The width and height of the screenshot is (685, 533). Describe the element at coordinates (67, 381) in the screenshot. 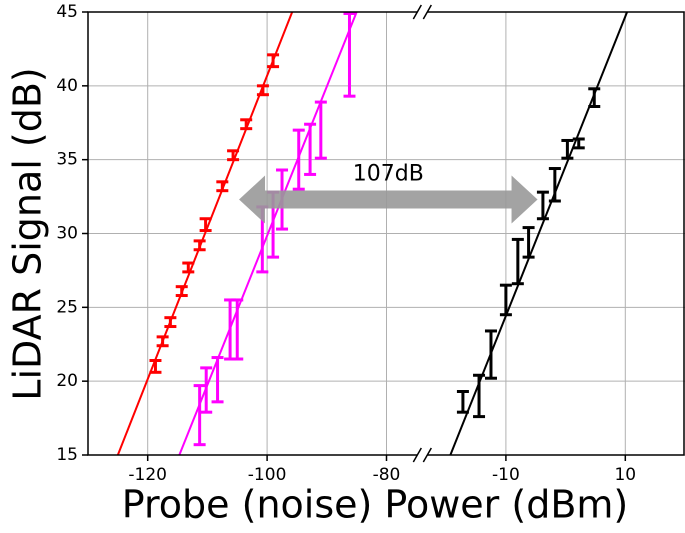

I see `y-tick-label: 20` at that location.